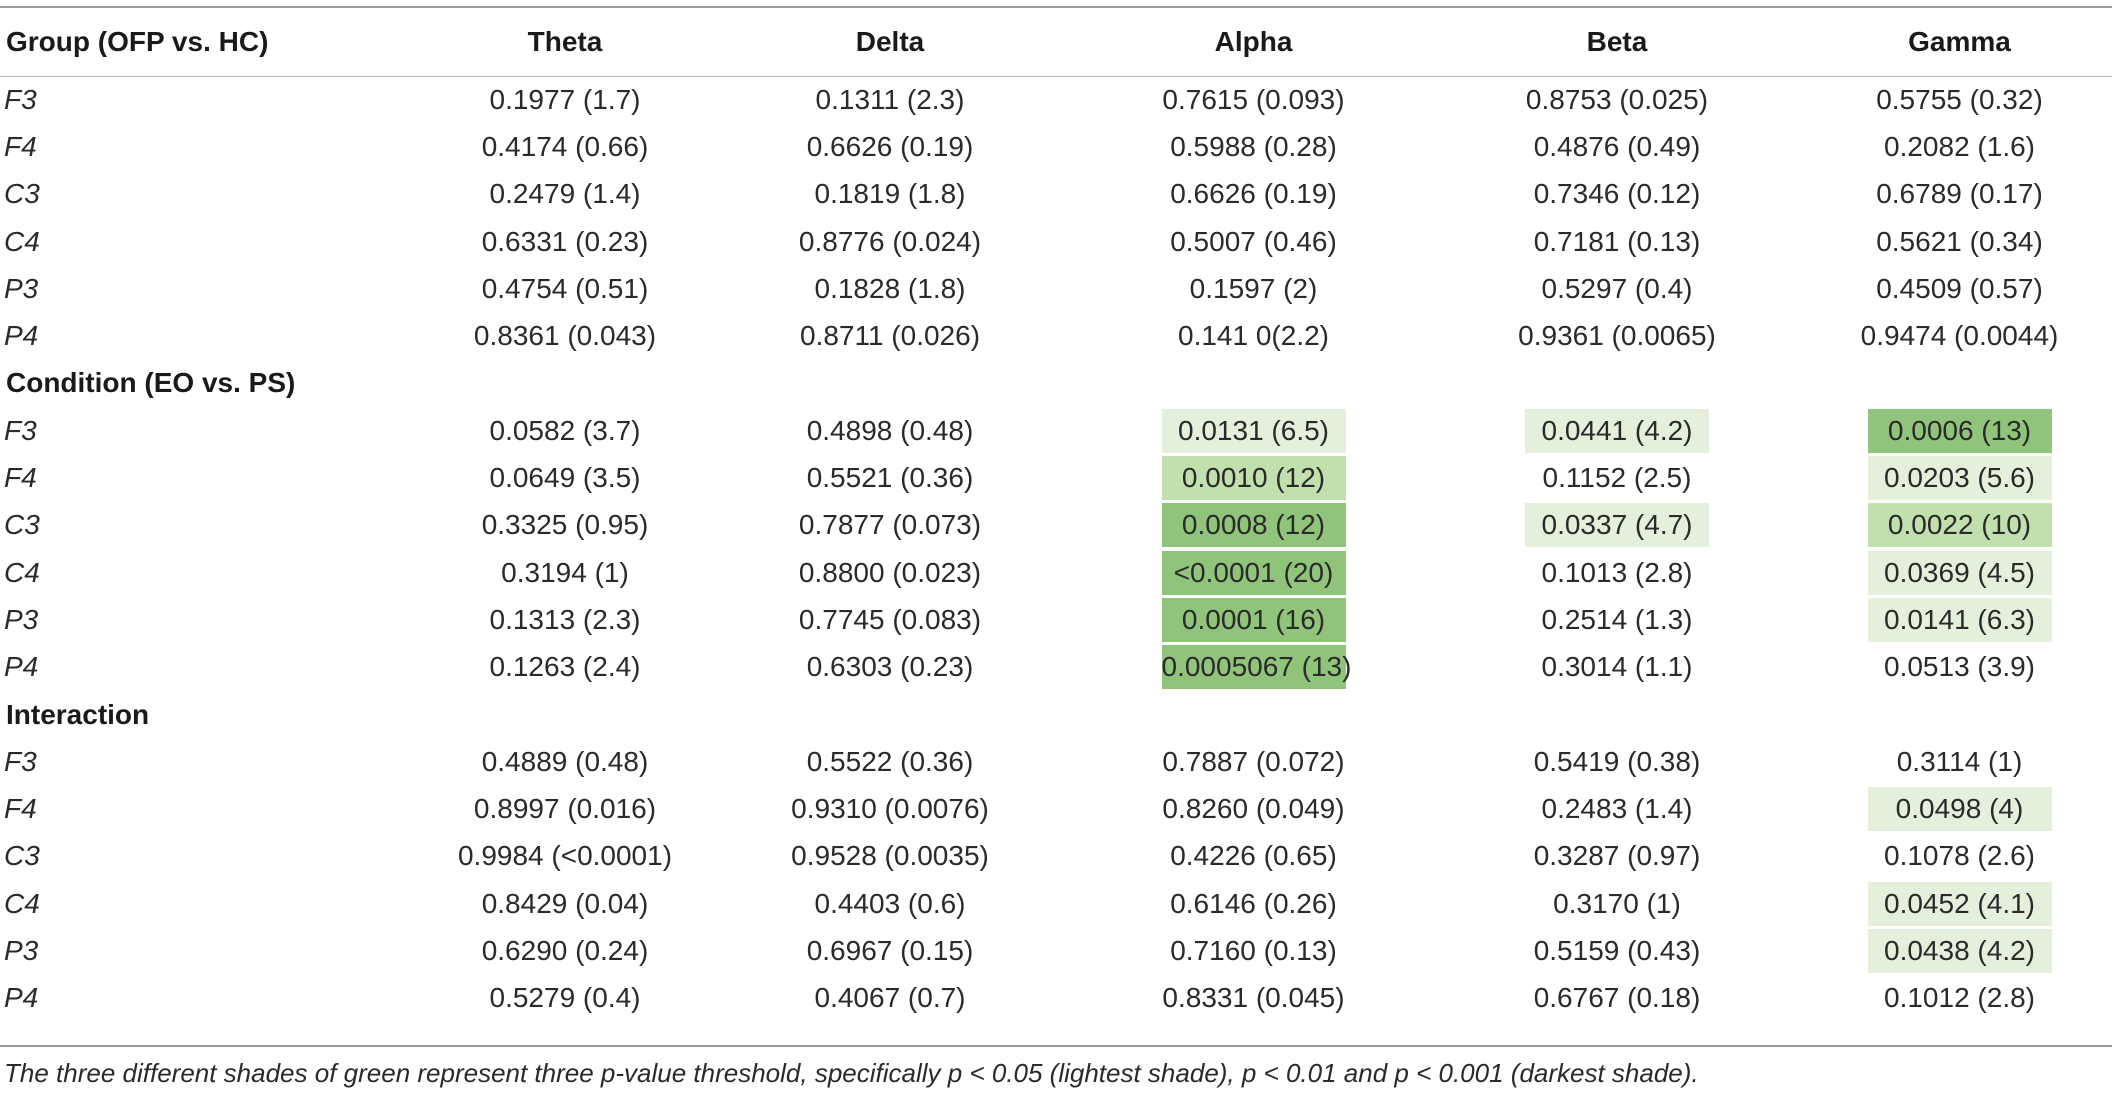 Image resolution: width=2117 pixels, height=1096 pixels. I want to click on table-cell: 0.0008 (12), so click(1253, 525).